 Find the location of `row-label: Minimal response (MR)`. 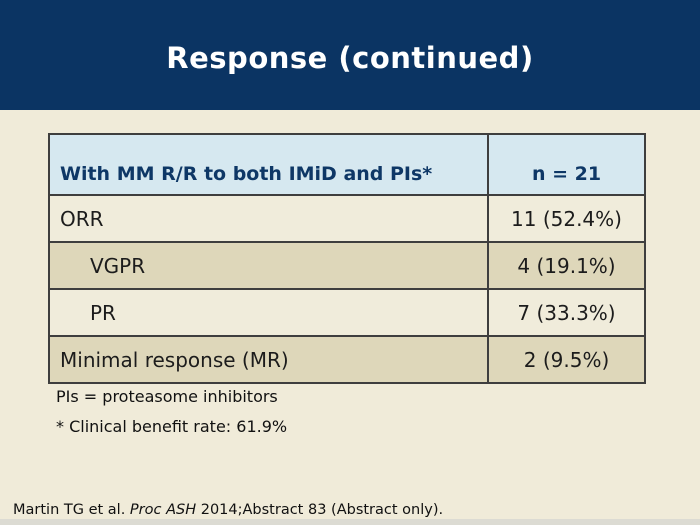

row-label: Minimal response (MR) is located at coordinates (268, 359).